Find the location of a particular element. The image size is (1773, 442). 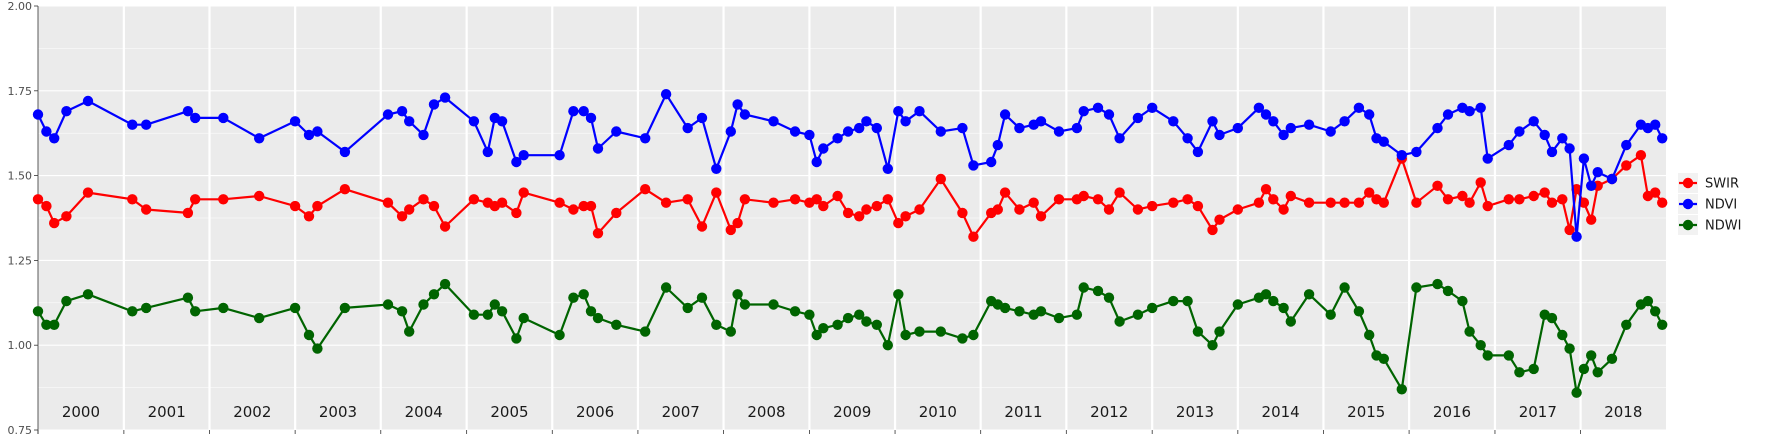

legend-label: SWIR is located at coordinates (1722, 184).